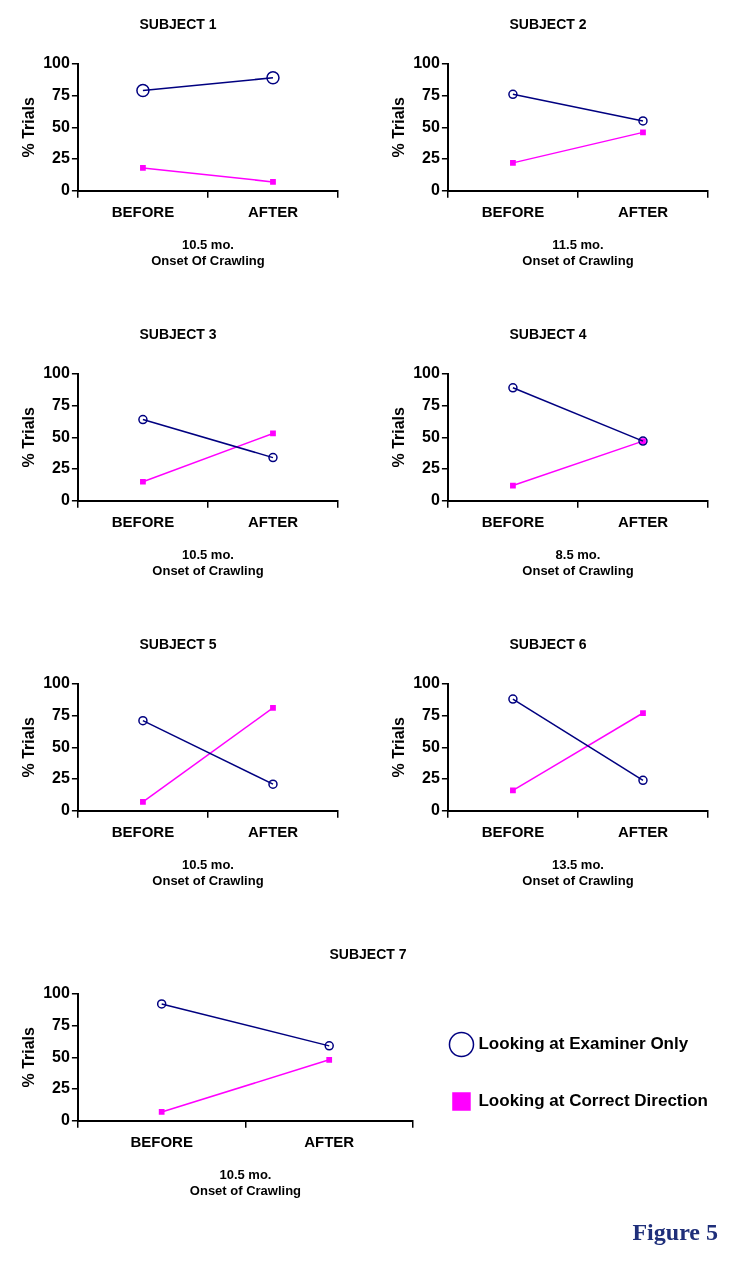  What do you see at coordinates (548, 24) in the screenshot?
I see `chart-title: SUBJECT 2` at bounding box center [548, 24].